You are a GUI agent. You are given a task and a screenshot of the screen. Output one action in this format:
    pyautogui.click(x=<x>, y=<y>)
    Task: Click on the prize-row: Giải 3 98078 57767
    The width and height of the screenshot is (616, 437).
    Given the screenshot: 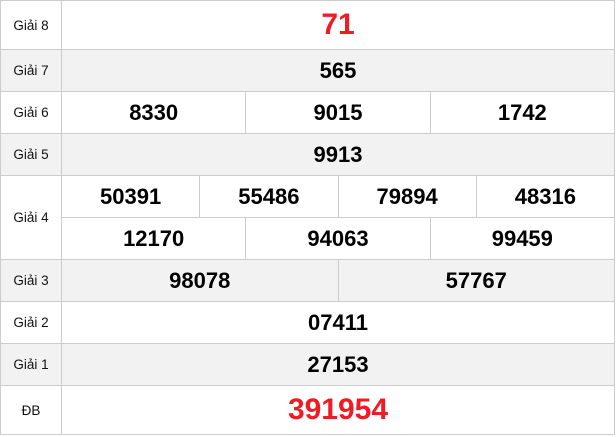 What is the action you would take?
    pyautogui.click(x=308, y=281)
    